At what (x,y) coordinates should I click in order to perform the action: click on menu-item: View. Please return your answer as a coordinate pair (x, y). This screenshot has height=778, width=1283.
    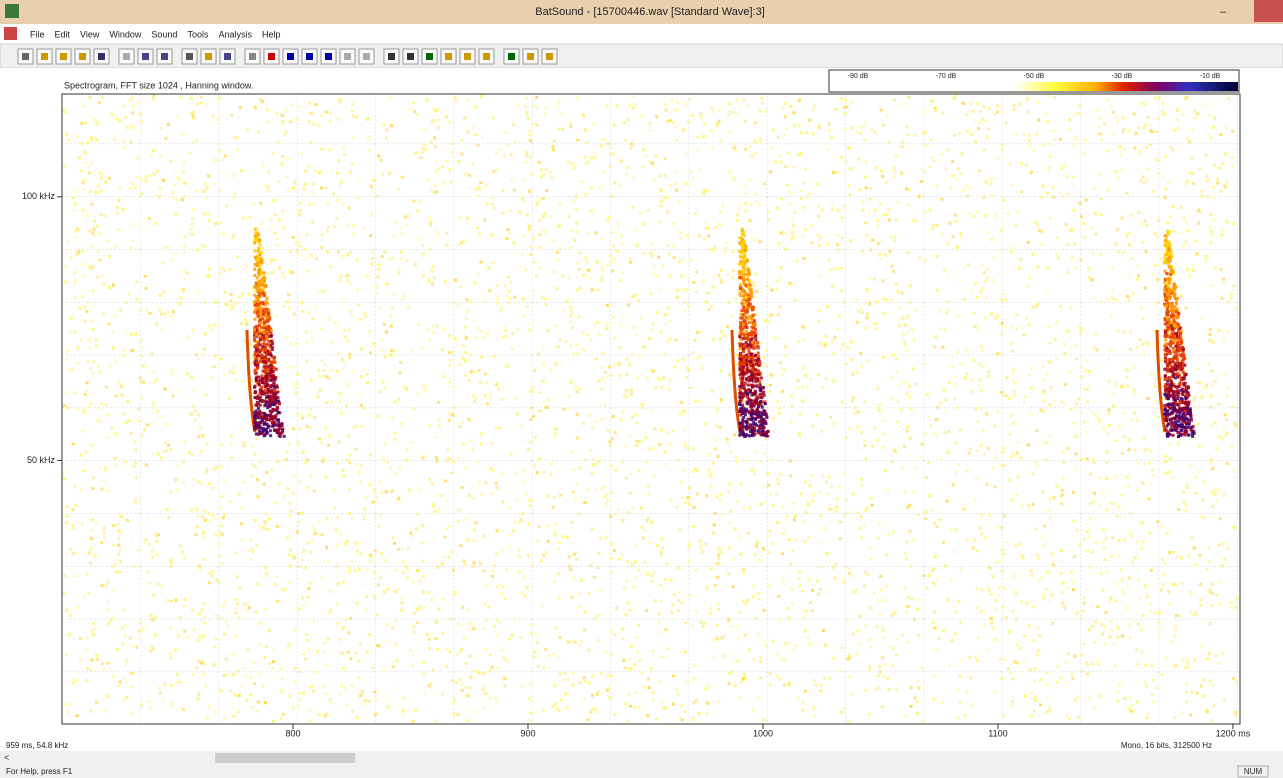
    Looking at the image, I should click on (90, 34).